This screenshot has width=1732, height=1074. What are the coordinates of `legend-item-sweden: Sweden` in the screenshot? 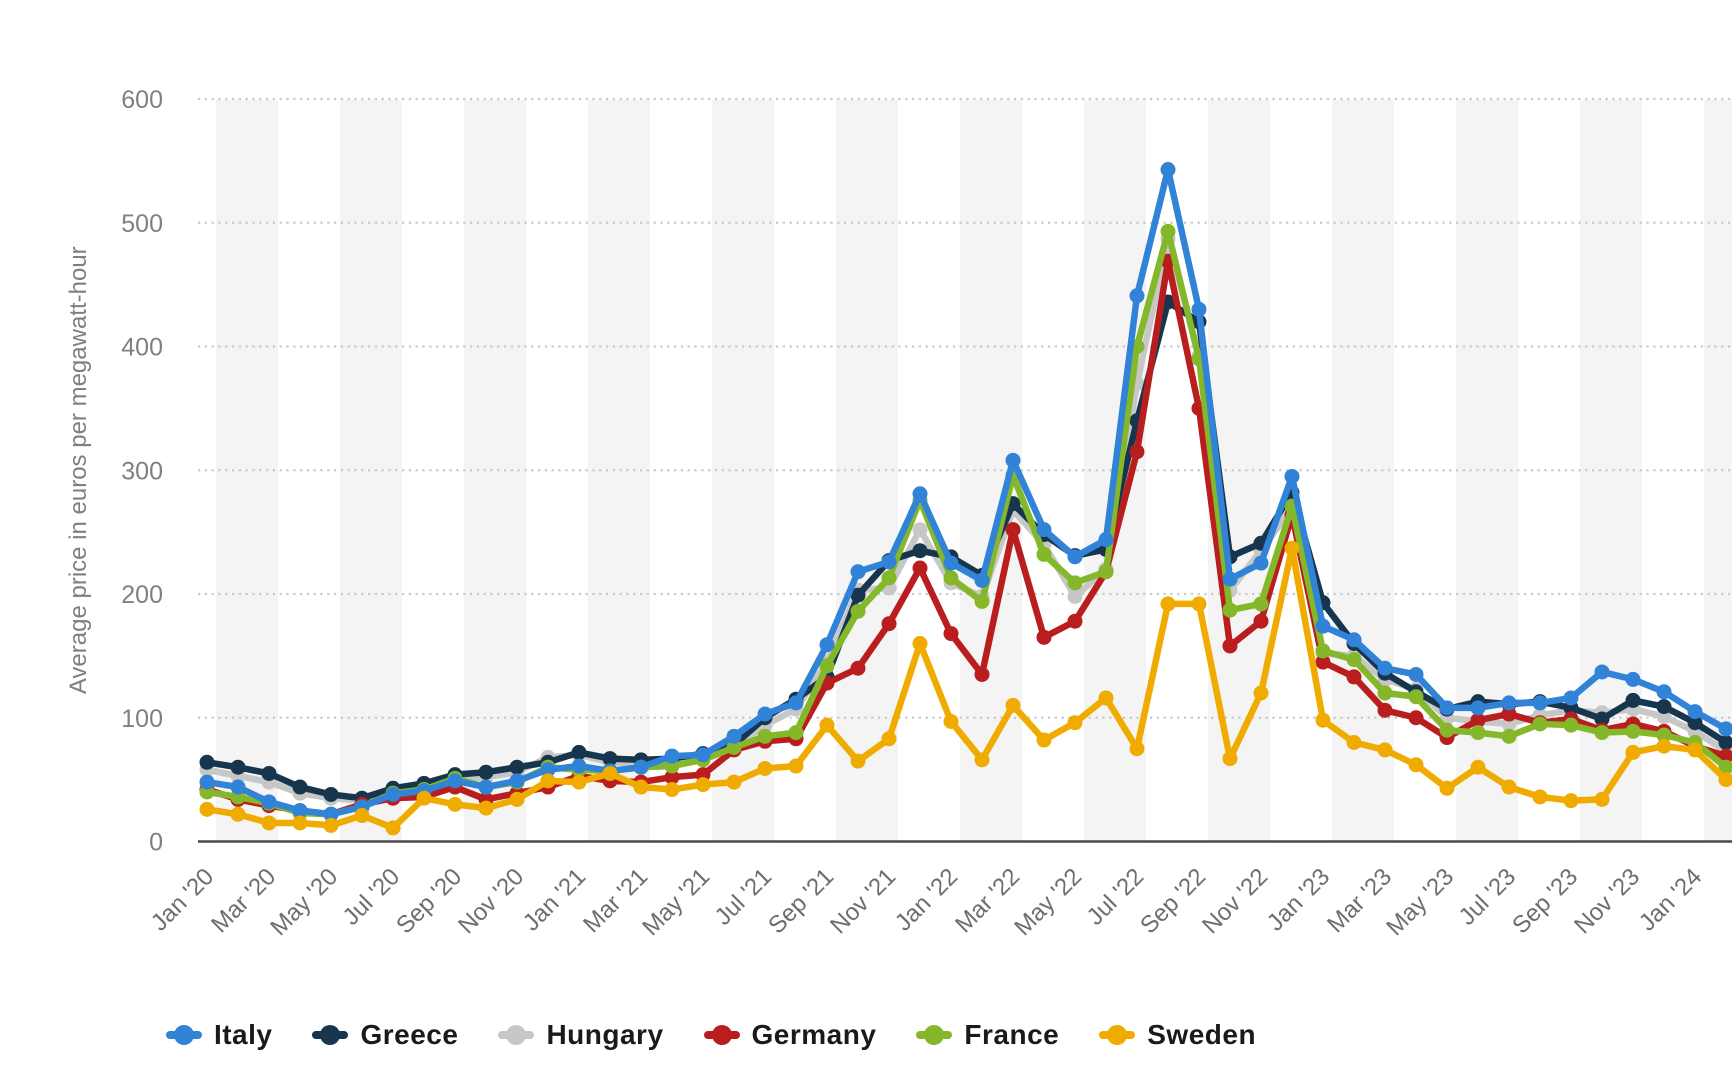 It's located at (1177, 1035).